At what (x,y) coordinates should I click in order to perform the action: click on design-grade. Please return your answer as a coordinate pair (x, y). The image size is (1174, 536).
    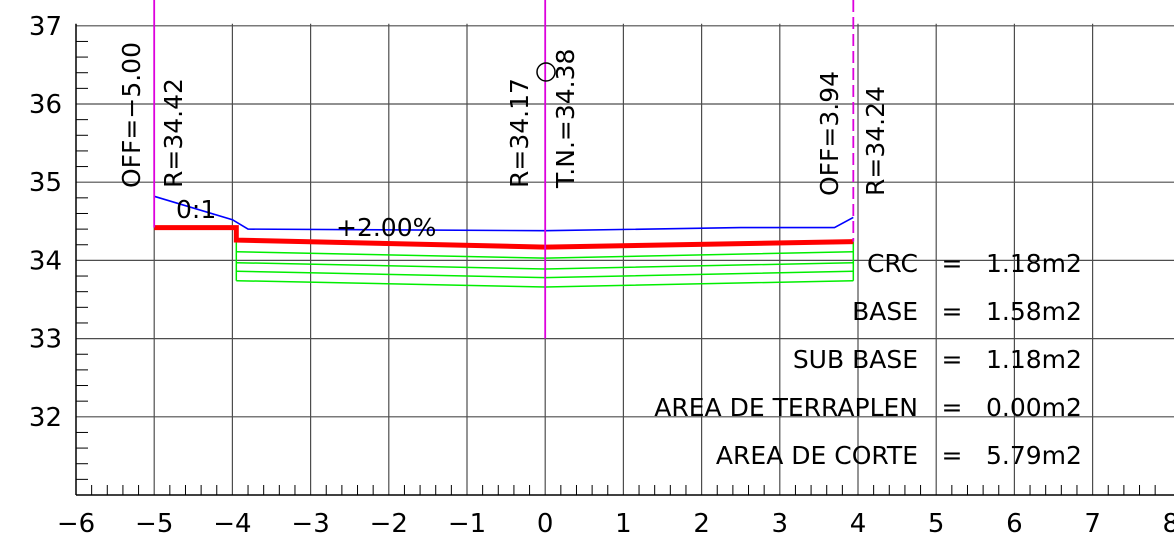
    Looking at the image, I should click on (504, 237).